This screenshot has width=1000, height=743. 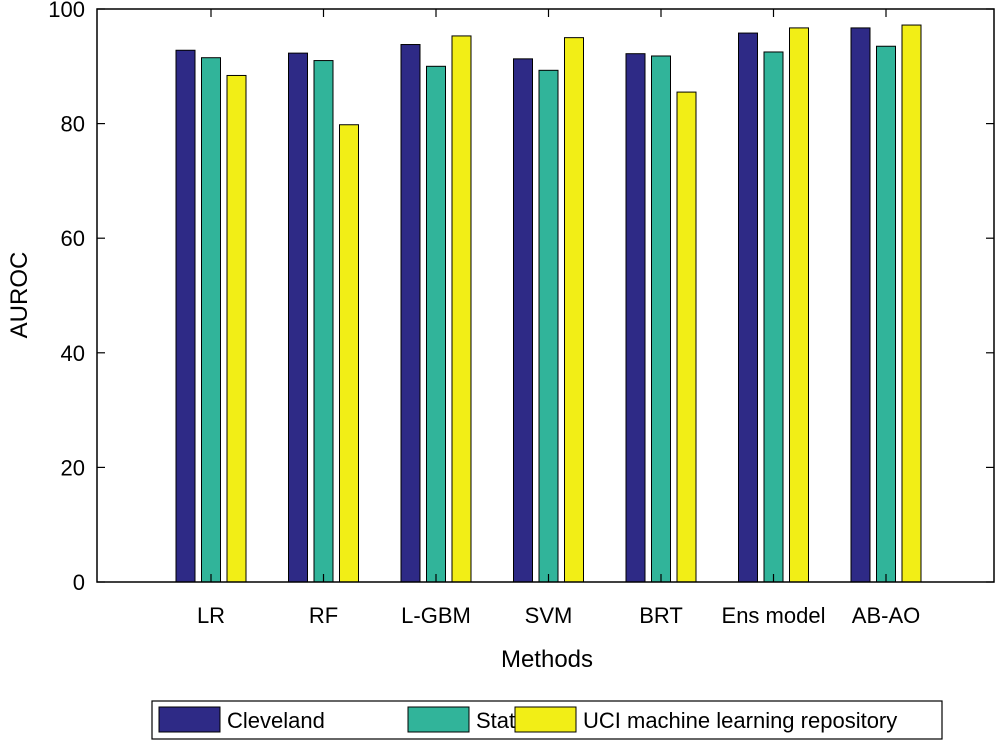 What do you see at coordinates (298, 317) in the screenshot?
I see `bar-cleveland-rf` at bounding box center [298, 317].